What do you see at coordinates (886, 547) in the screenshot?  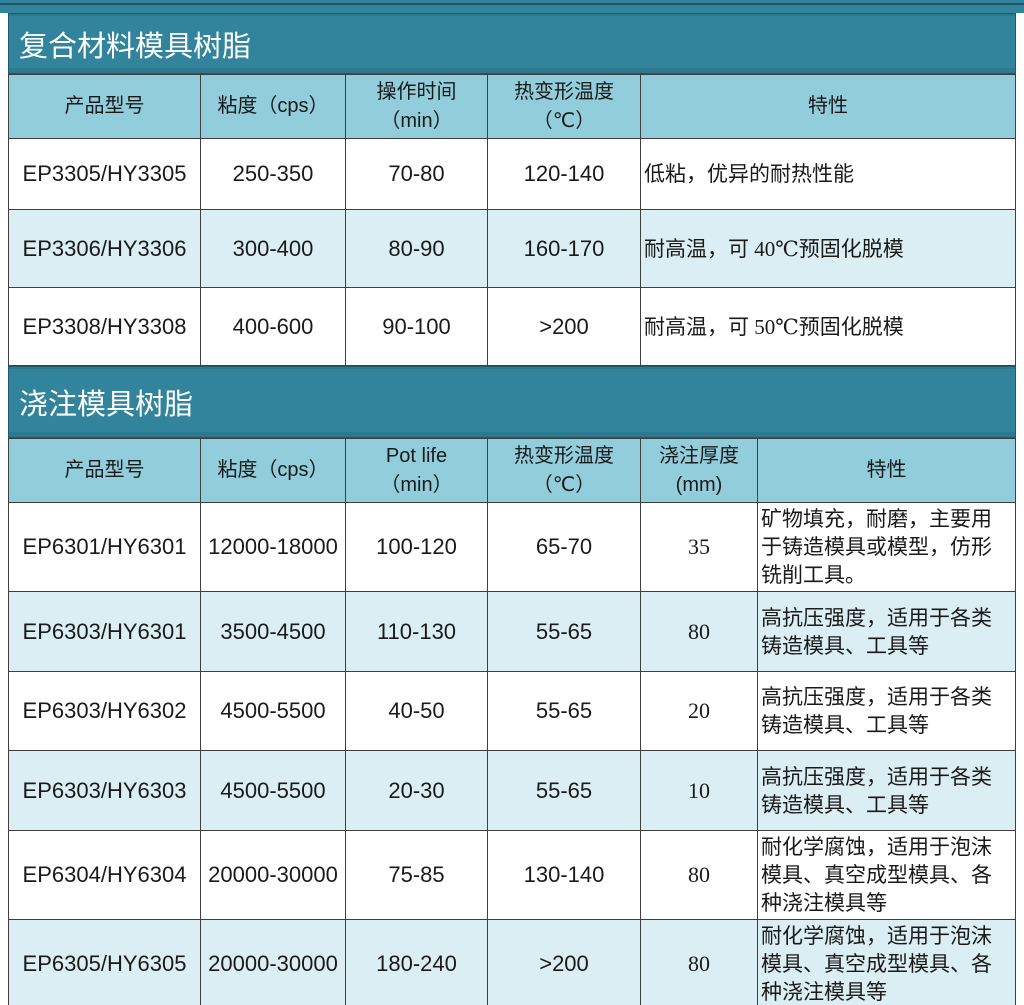 I see `cell-feature: 矿物填充，耐磨，主要用于铸造模具或模型，仿形铣削工具。` at bounding box center [886, 547].